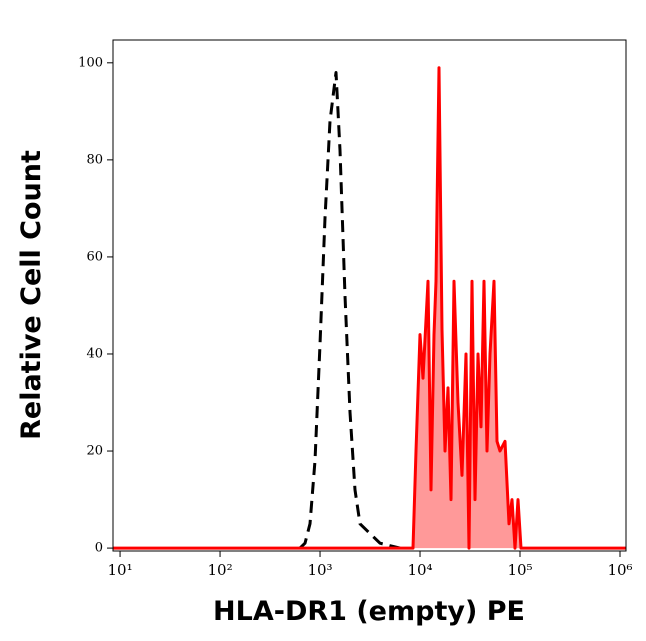  What do you see at coordinates (619, 570) in the screenshot?
I see `x-tick-label: 10⁶` at bounding box center [619, 570].